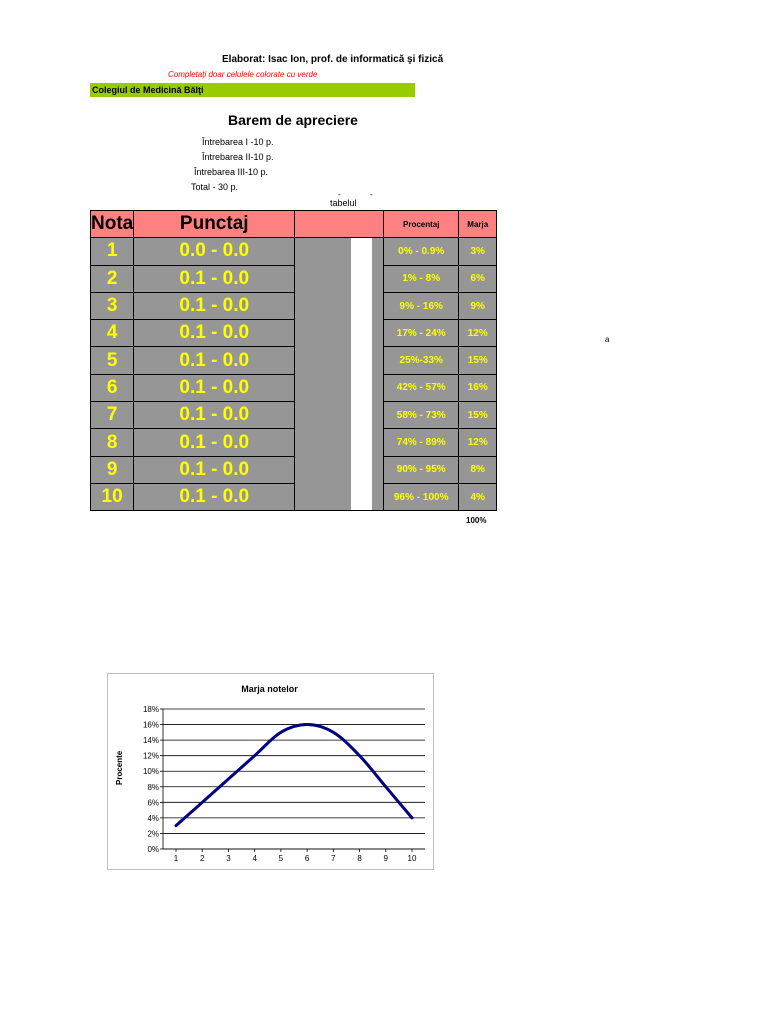 The width and height of the screenshot is (768, 1024). Describe the element at coordinates (478, 497) in the screenshot. I see `margin-cell: 4%` at that location.